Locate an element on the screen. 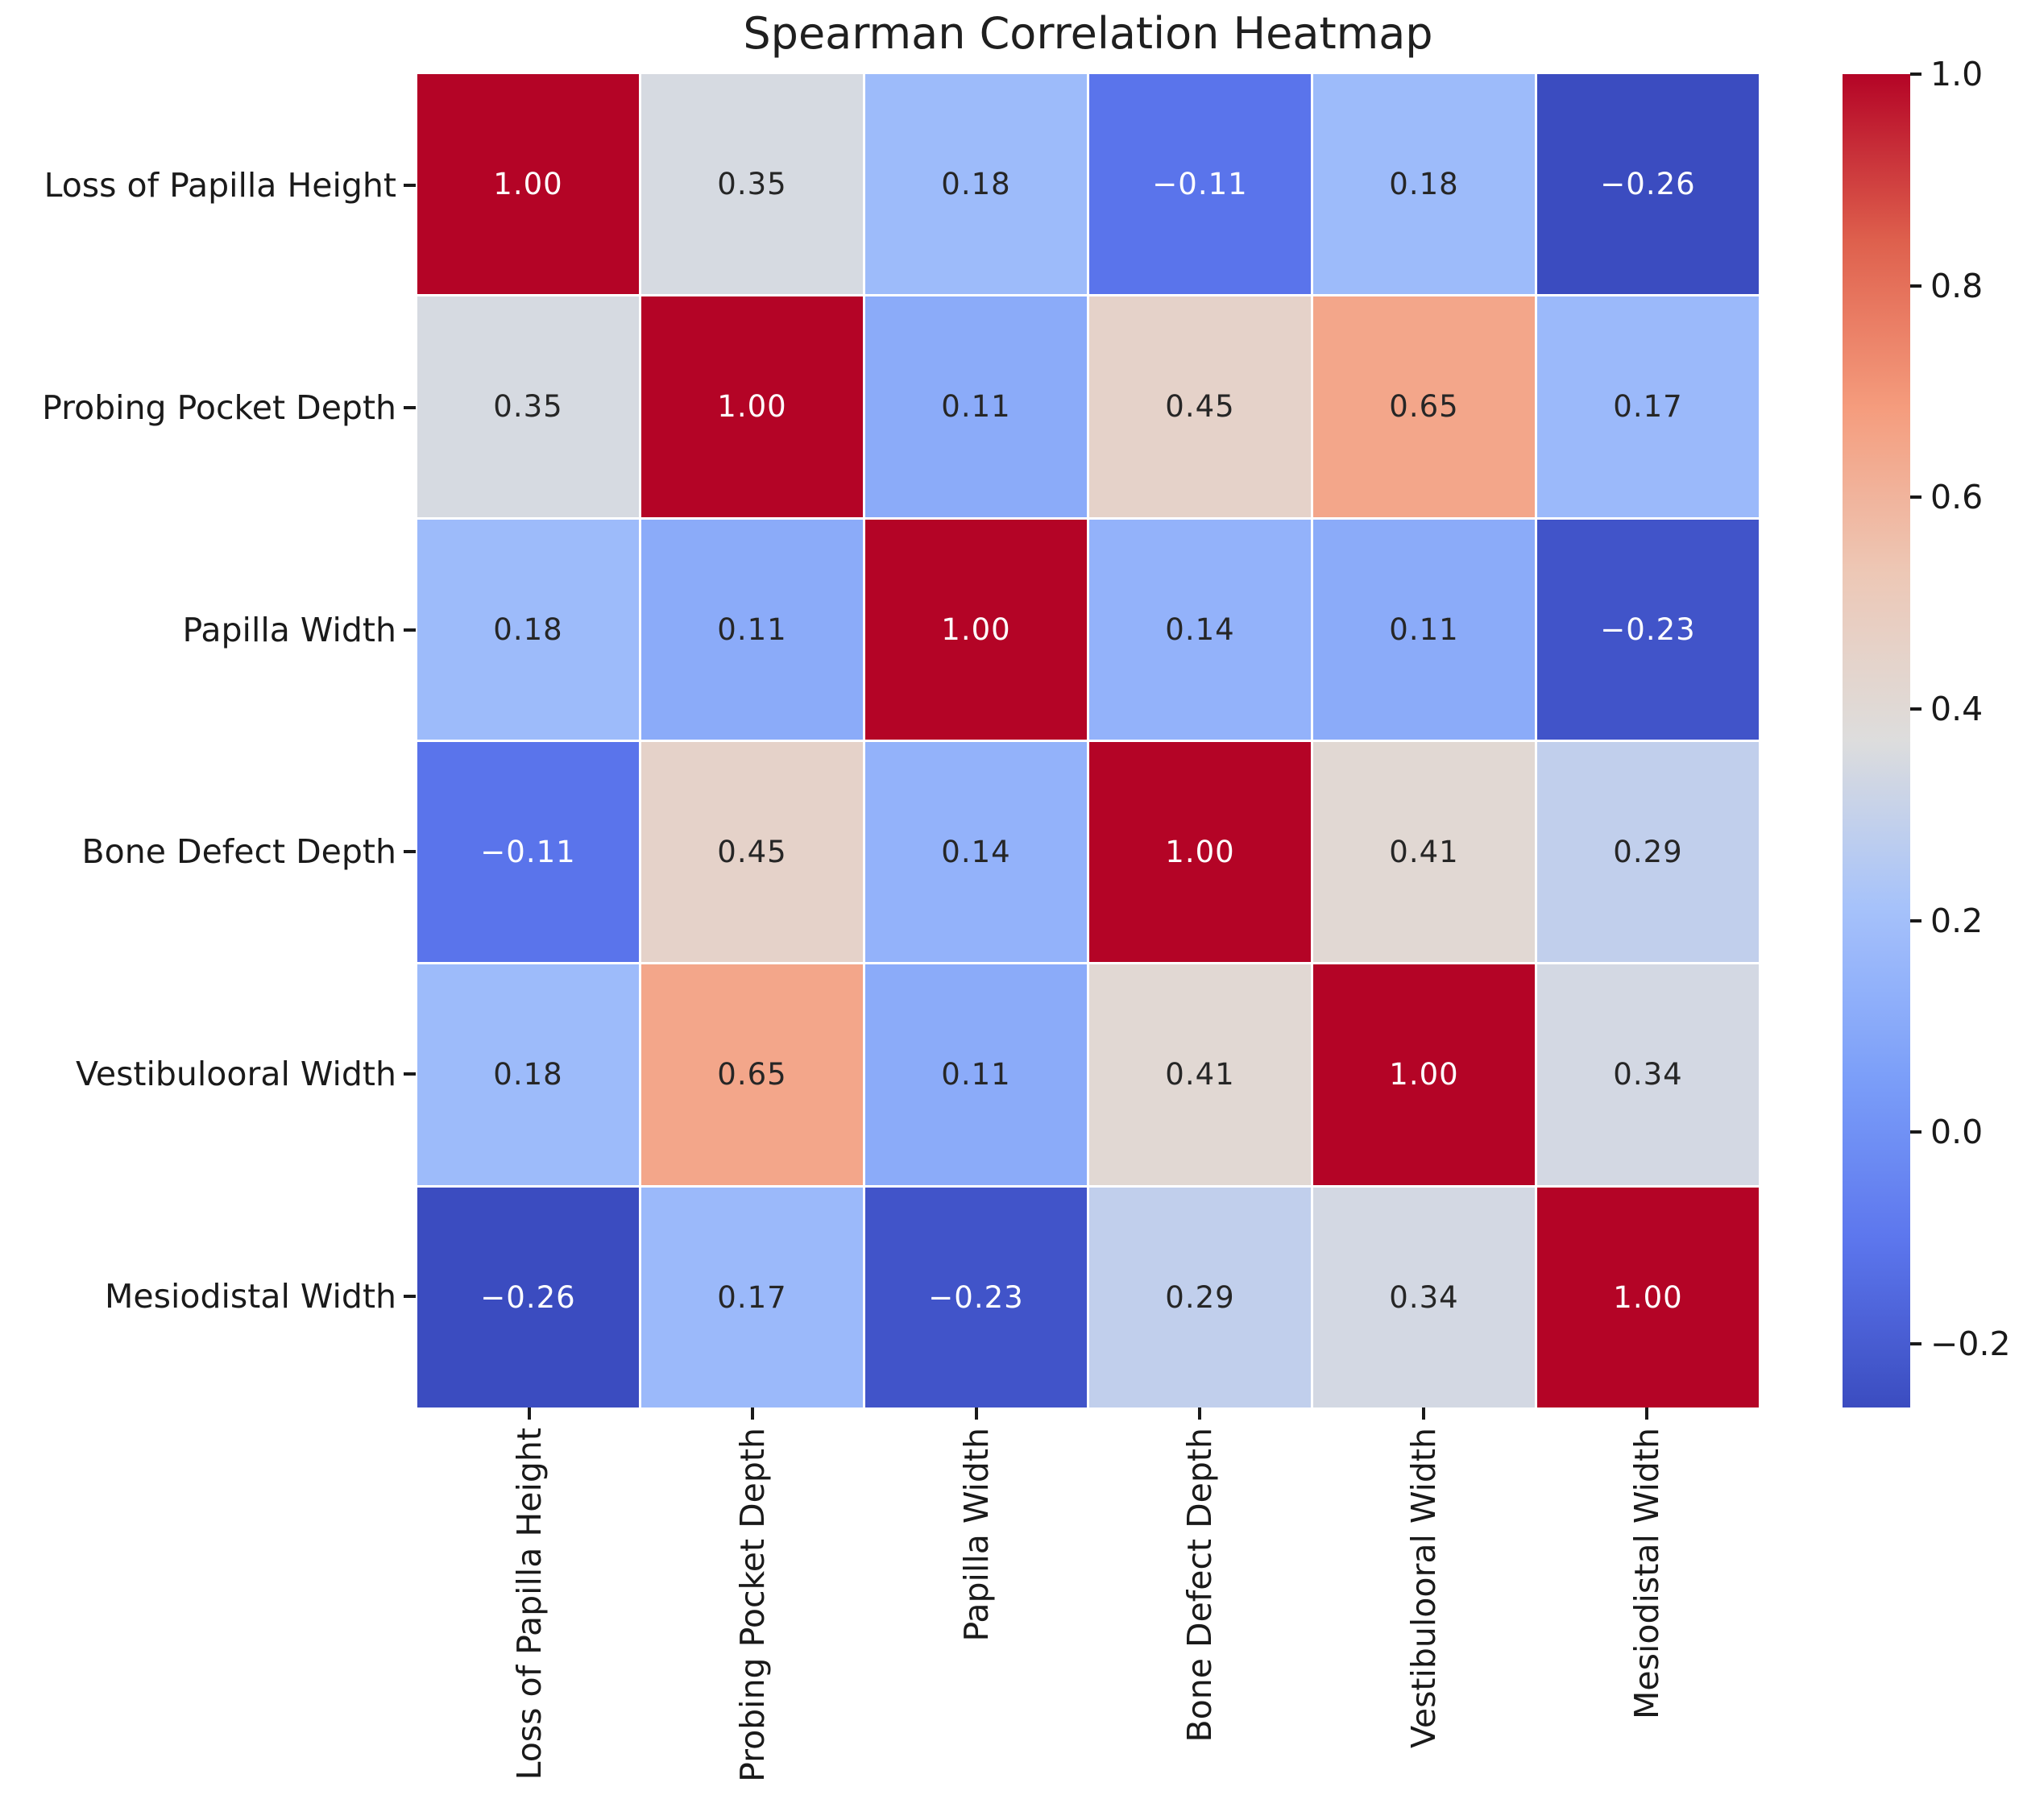  heatmap-cell-4-0: 0.18 is located at coordinates (528, 1074).